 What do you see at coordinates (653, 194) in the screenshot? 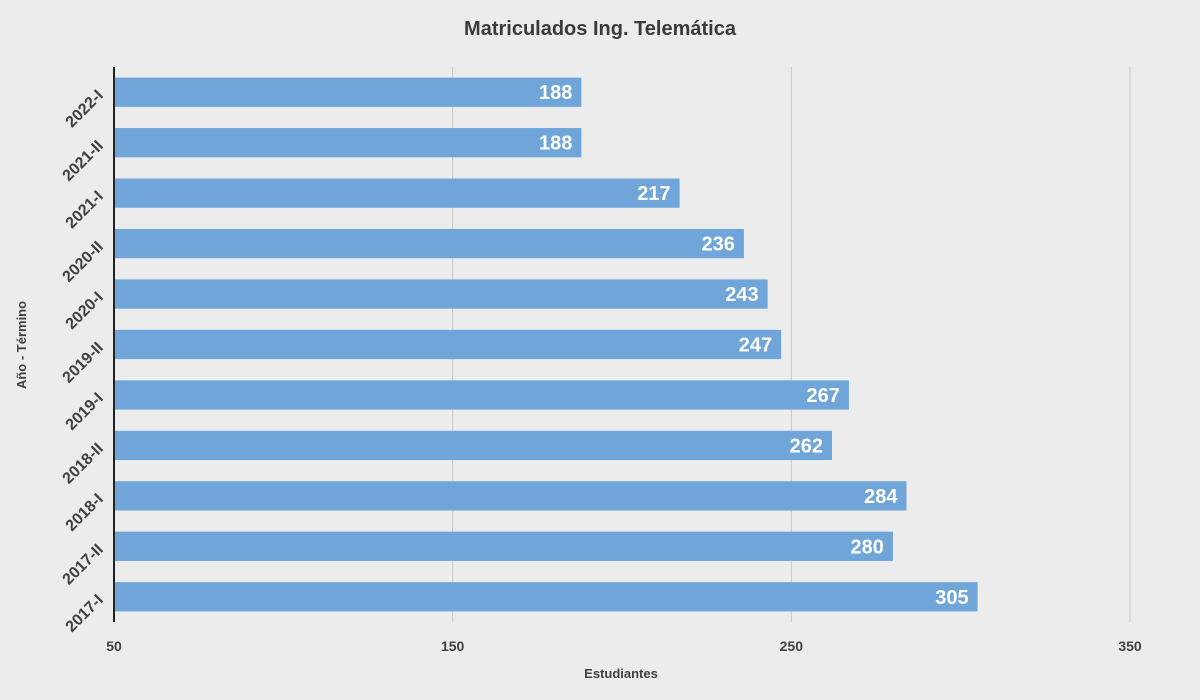
I see `data-label-2021-I: 217` at bounding box center [653, 194].